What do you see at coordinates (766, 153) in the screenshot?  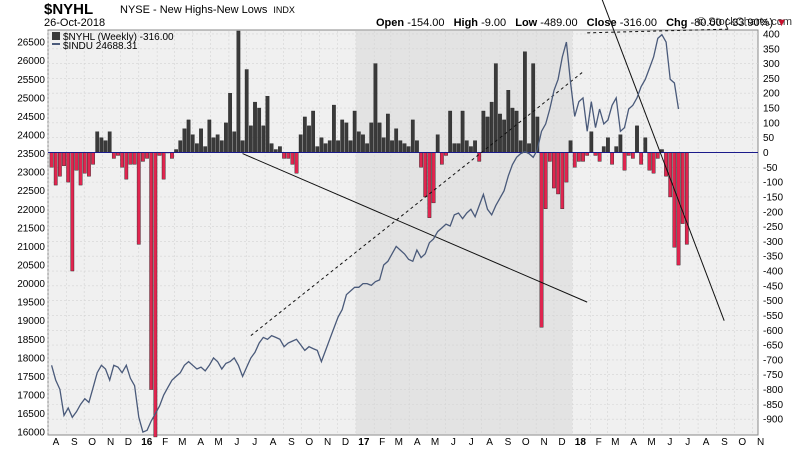 I see `right-tick-label: 0` at bounding box center [766, 153].